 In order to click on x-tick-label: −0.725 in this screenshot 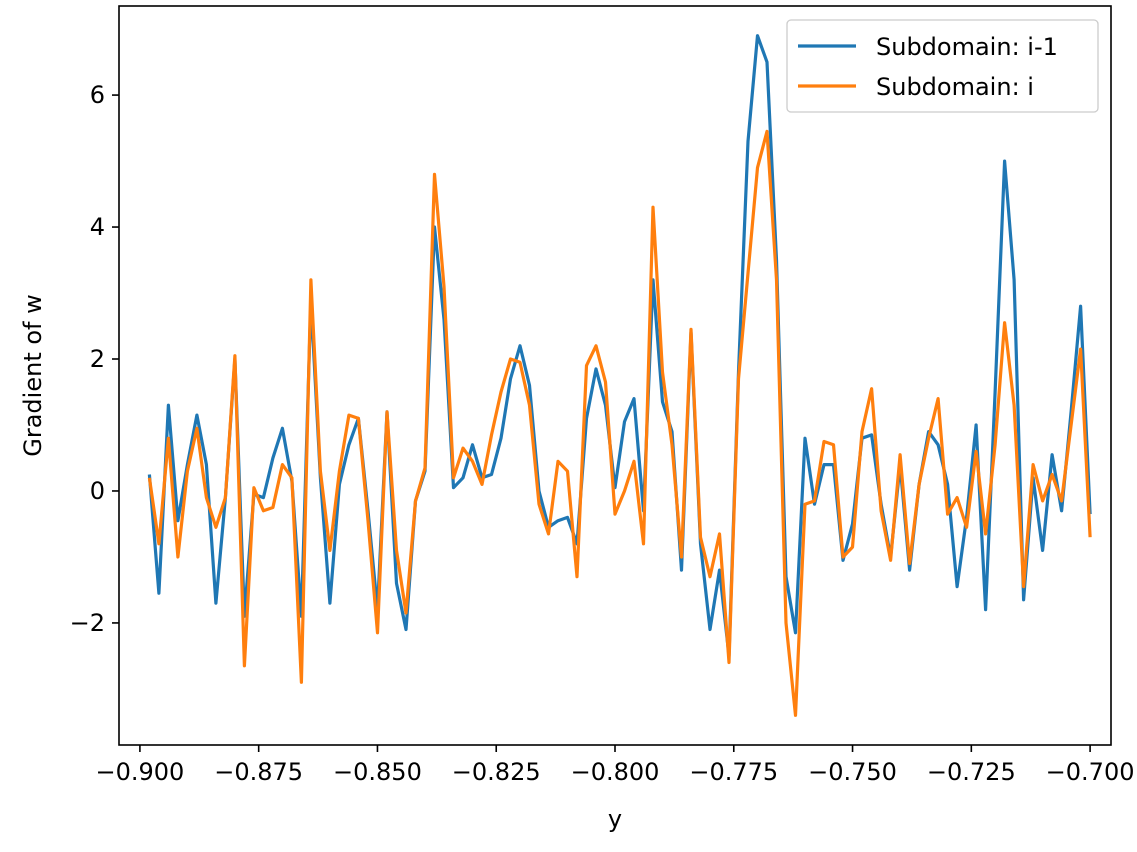, I will do `click(971, 772)`.